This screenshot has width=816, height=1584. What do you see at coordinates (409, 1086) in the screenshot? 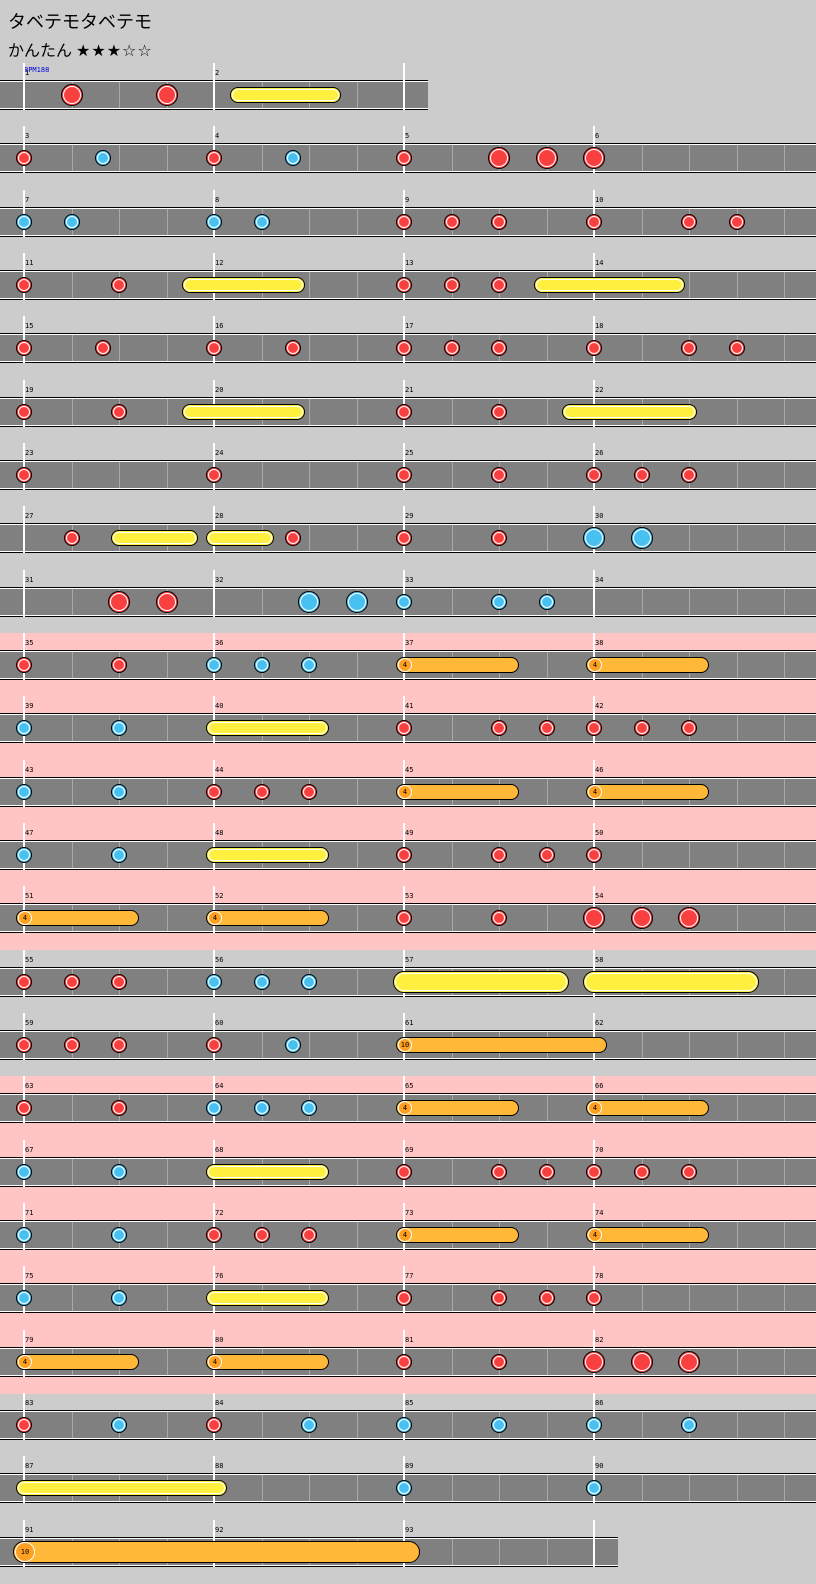
I see `measure-number: 65` at bounding box center [409, 1086].